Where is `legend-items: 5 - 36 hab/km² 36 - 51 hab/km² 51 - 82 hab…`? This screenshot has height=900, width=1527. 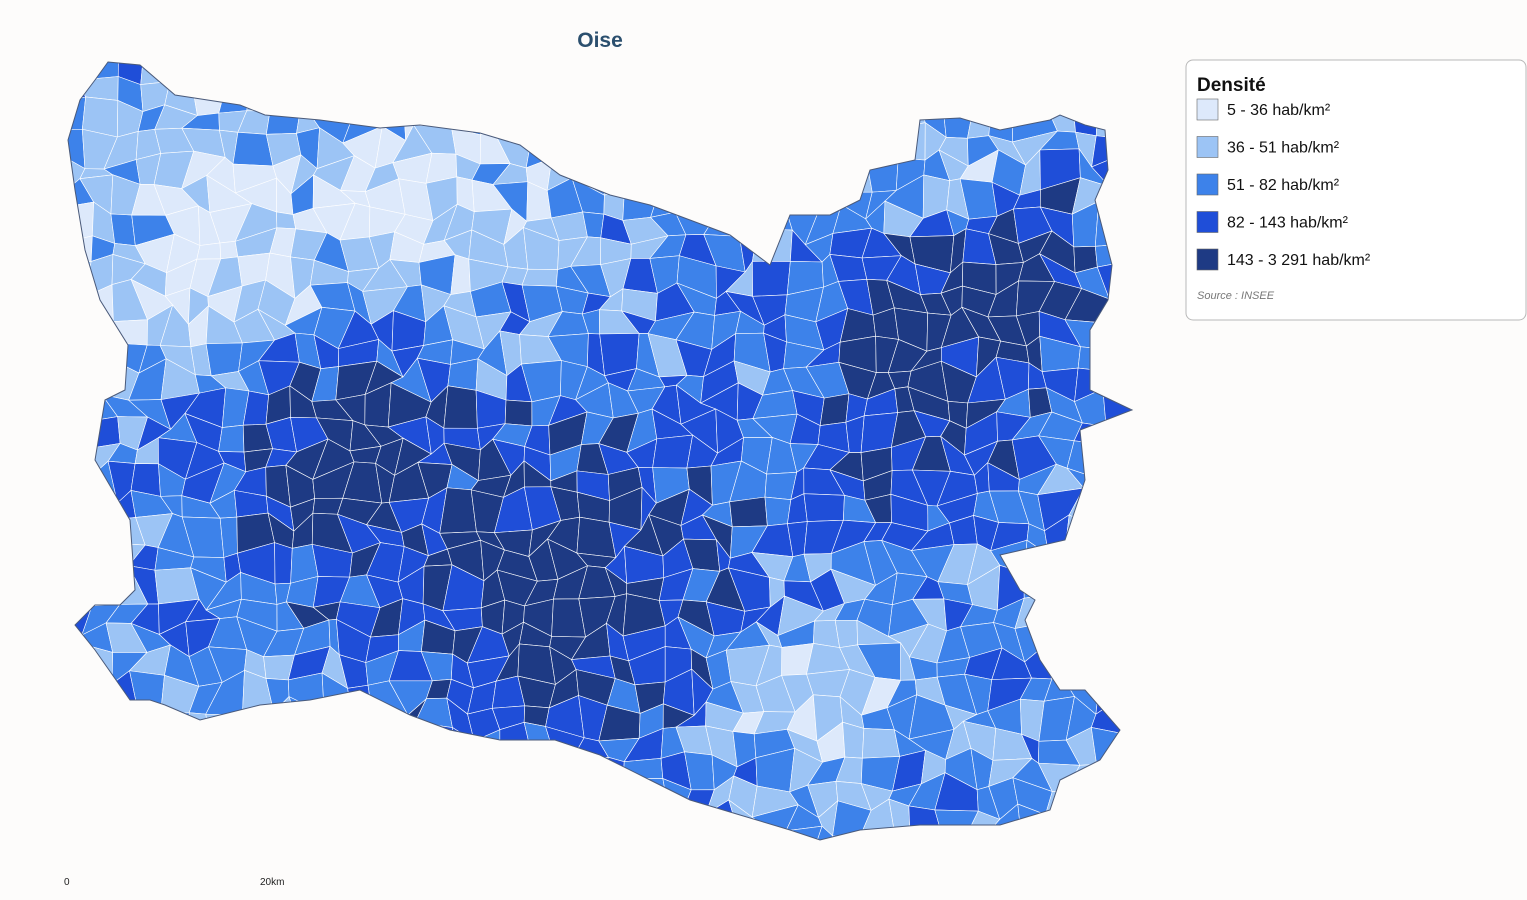
legend-items: 5 - 36 hab/km² 36 - 51 hab/km² 51 - 82 hab… is located at coordinates (1283, 184).